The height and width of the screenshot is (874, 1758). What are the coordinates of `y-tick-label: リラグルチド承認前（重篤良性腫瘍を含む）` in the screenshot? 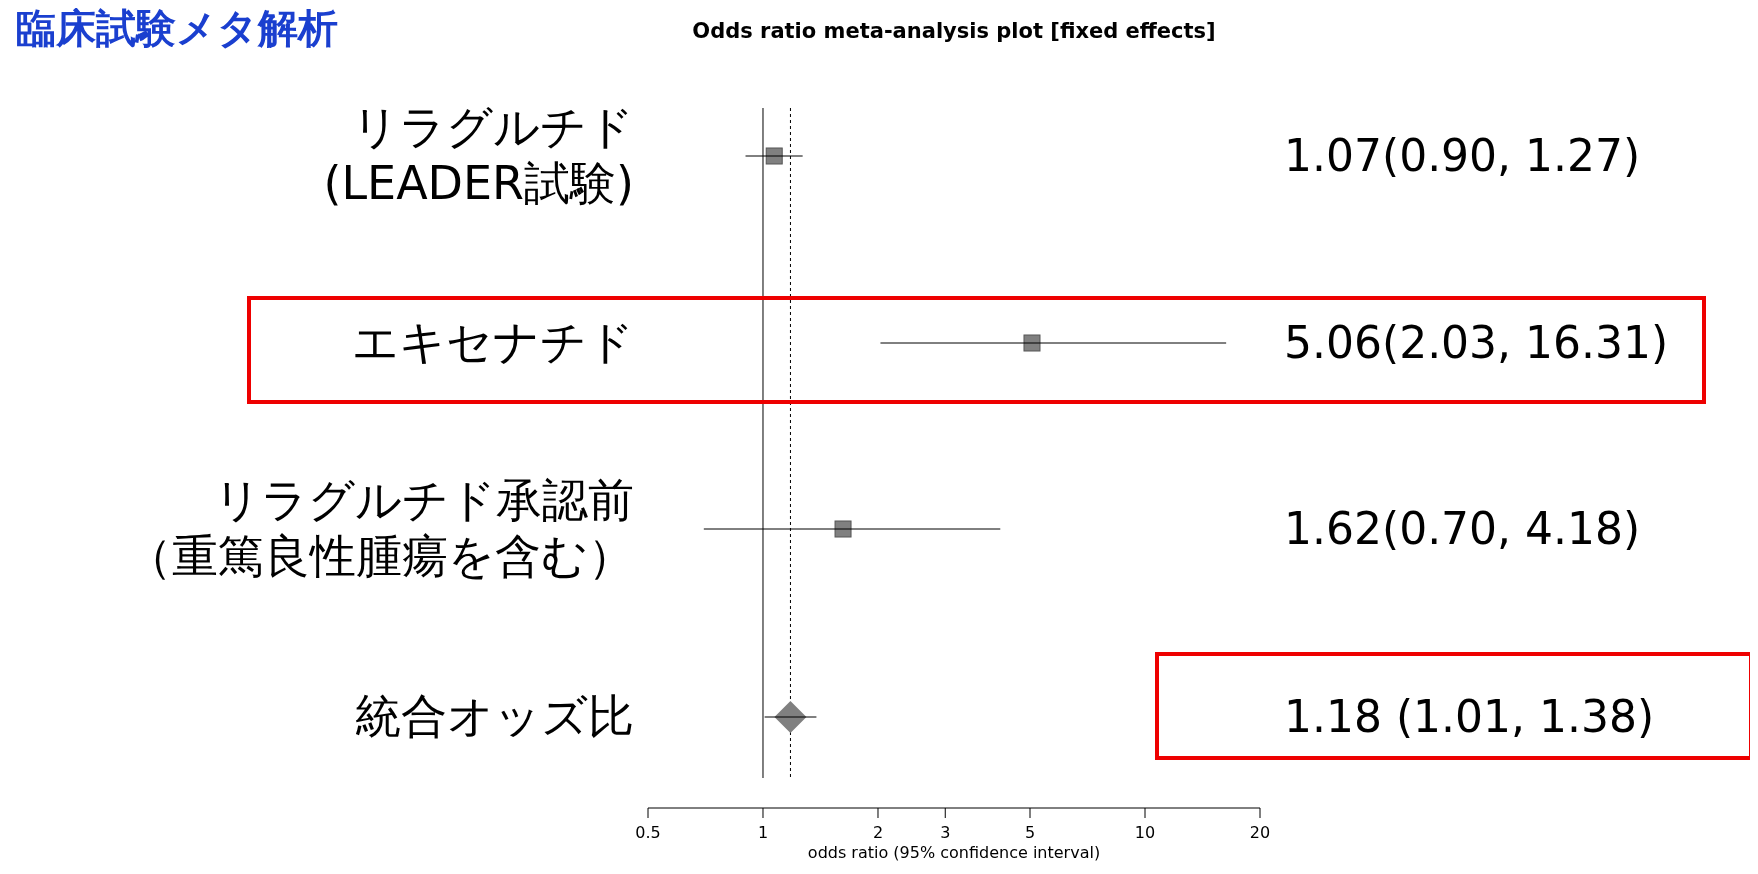 It's located at (380, 528).